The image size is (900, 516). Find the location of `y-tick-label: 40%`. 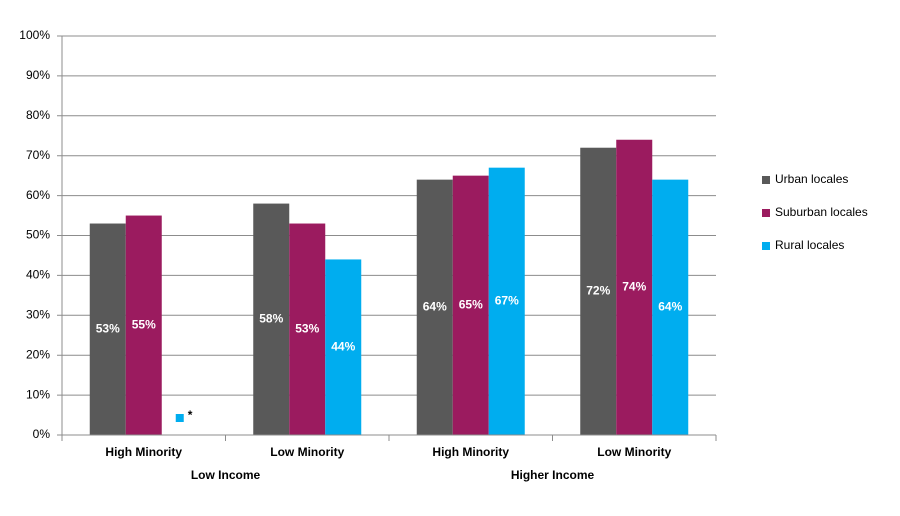

y-tick-label: 40% is located at coordinates (38, 275).